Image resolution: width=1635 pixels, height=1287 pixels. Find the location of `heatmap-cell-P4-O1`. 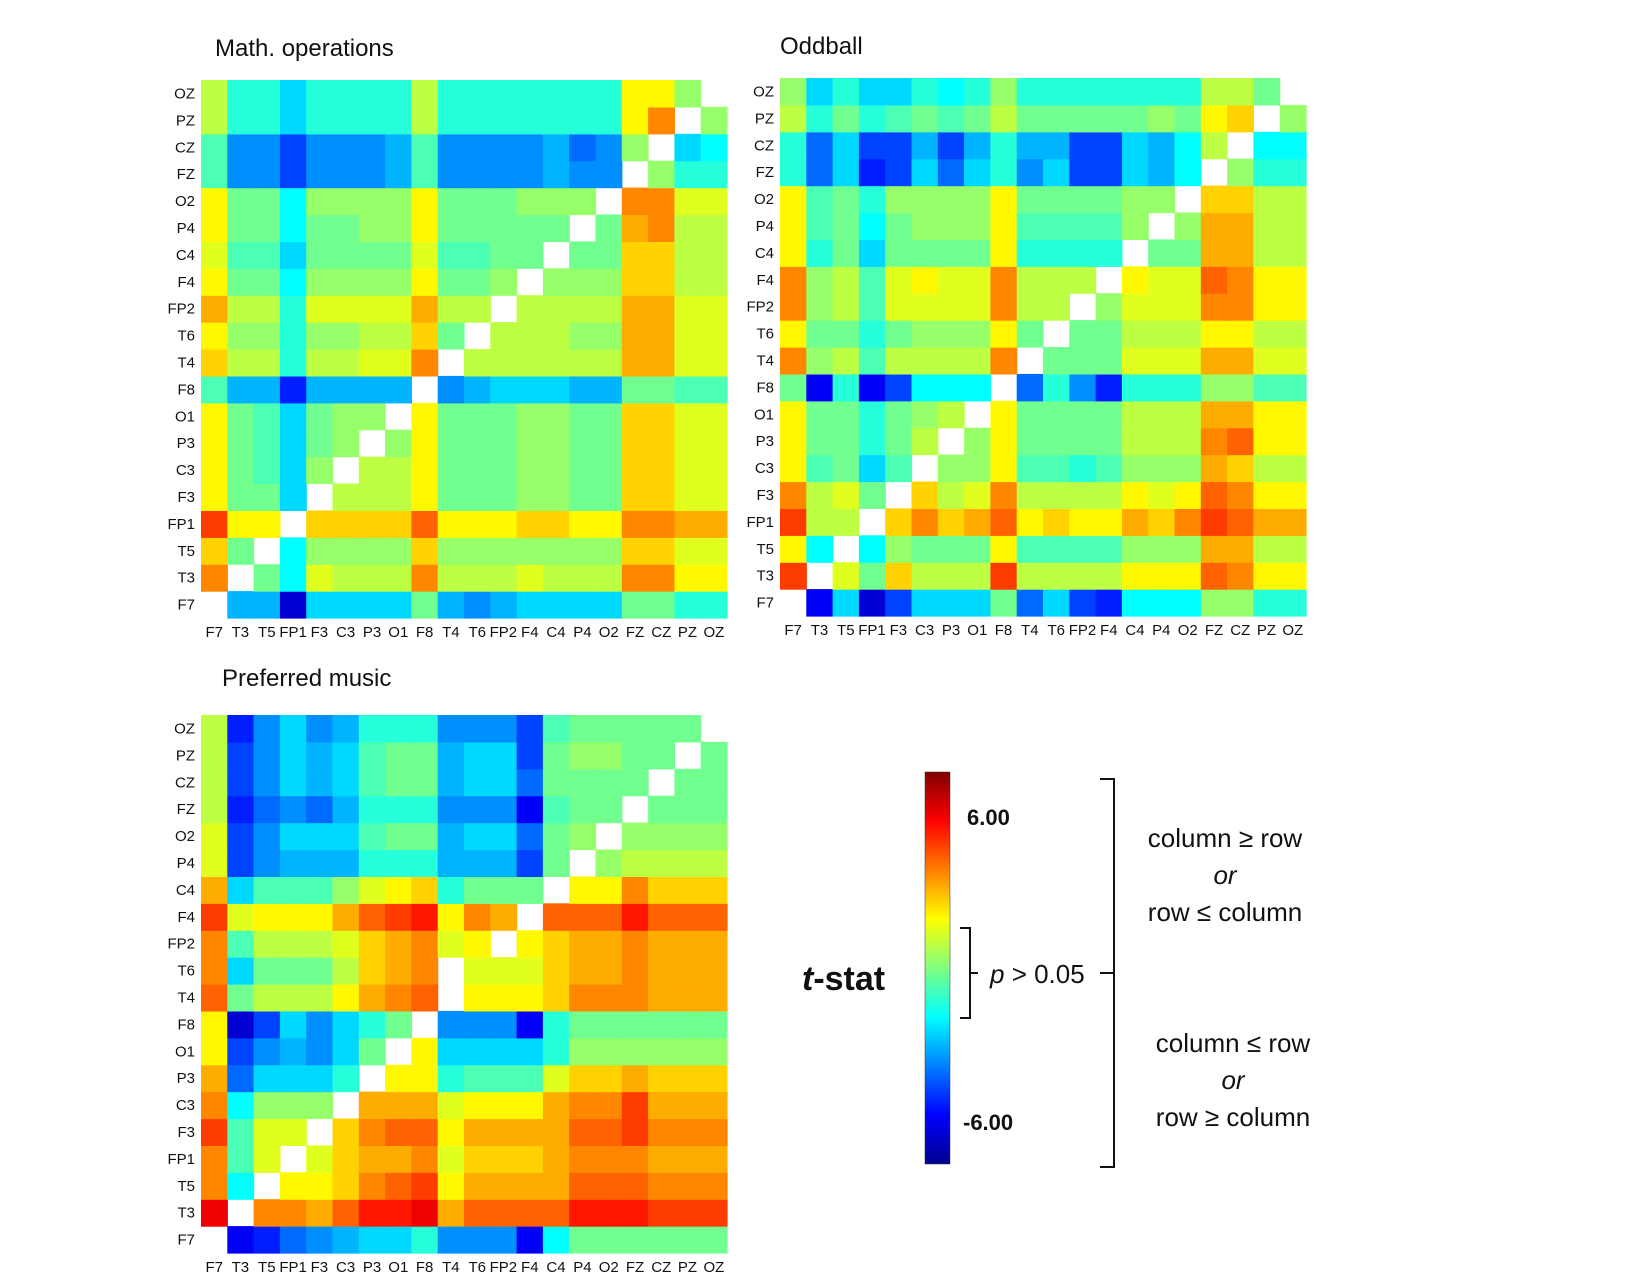

heatmap-cell-P4-O1 is located at coordinates (398, 863).